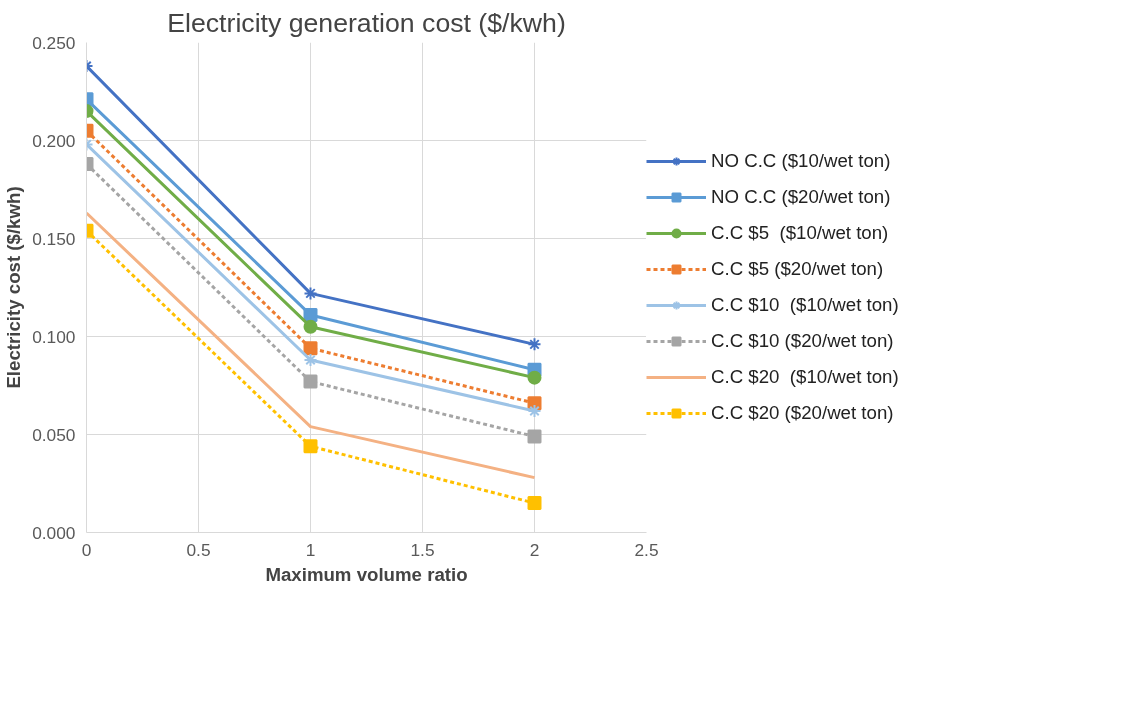 The height and width of the screenshot is (706, 1141). I want to click on legend-label: NO C.C ($10/wet ton), so click(801, 161).